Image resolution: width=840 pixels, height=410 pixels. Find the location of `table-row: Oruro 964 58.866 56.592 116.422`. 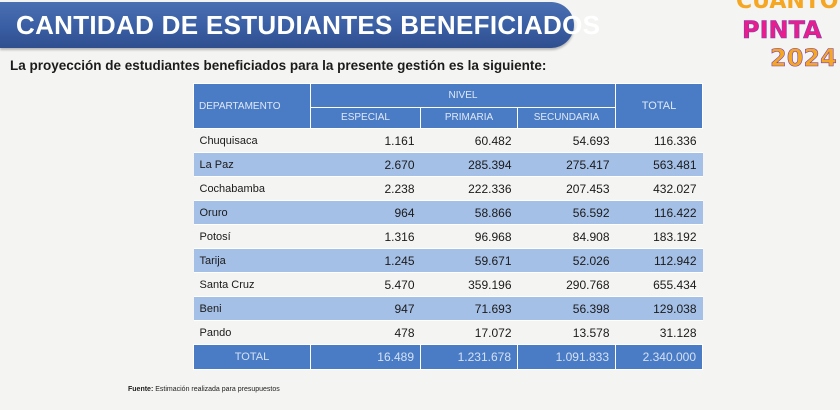

table-row: Oruro 964 58.866 56.592 116.422 is located at coordinates (448, 212).